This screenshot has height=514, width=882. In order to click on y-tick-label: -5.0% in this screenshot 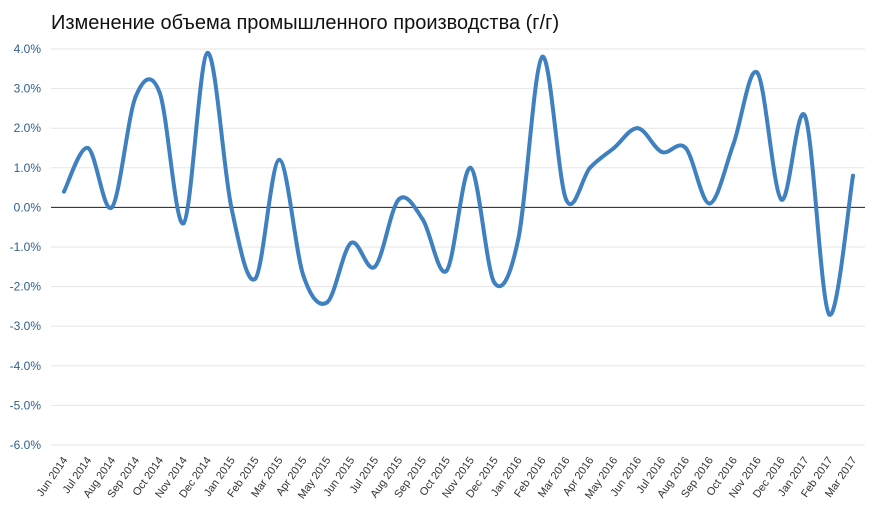, I will do `click(26, 405)`.